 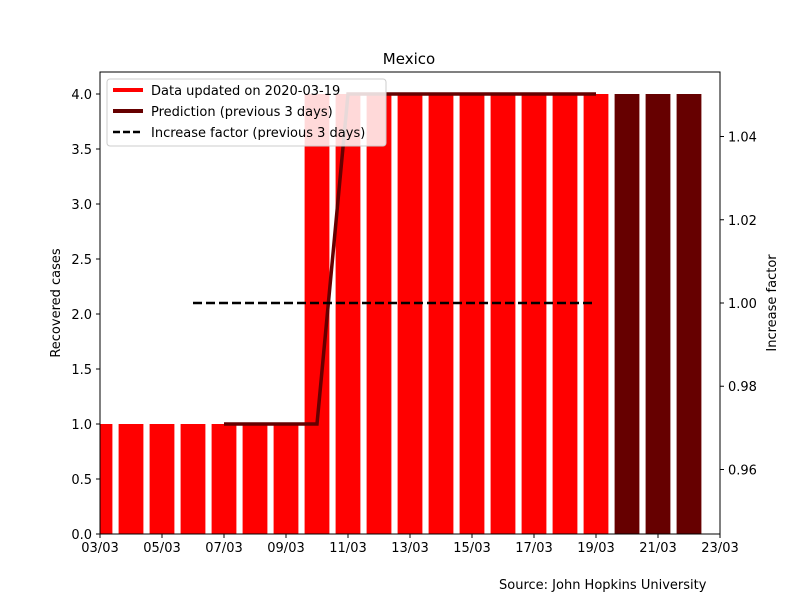 I want to click on y-right-tick-label: 1.02, so click(x=742, y=221).